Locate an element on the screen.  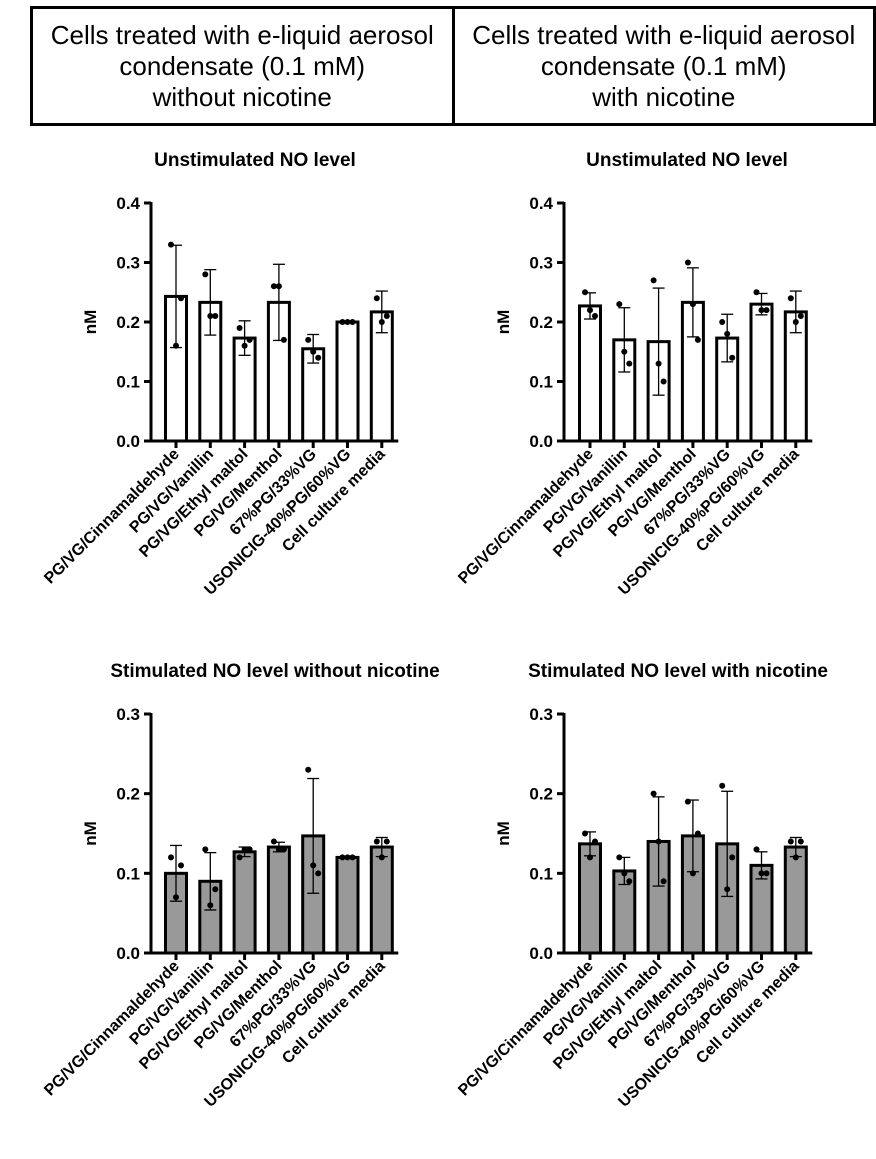
header-left-line-2: condensate (0.1 mM) is located at coordinates (242, 65).